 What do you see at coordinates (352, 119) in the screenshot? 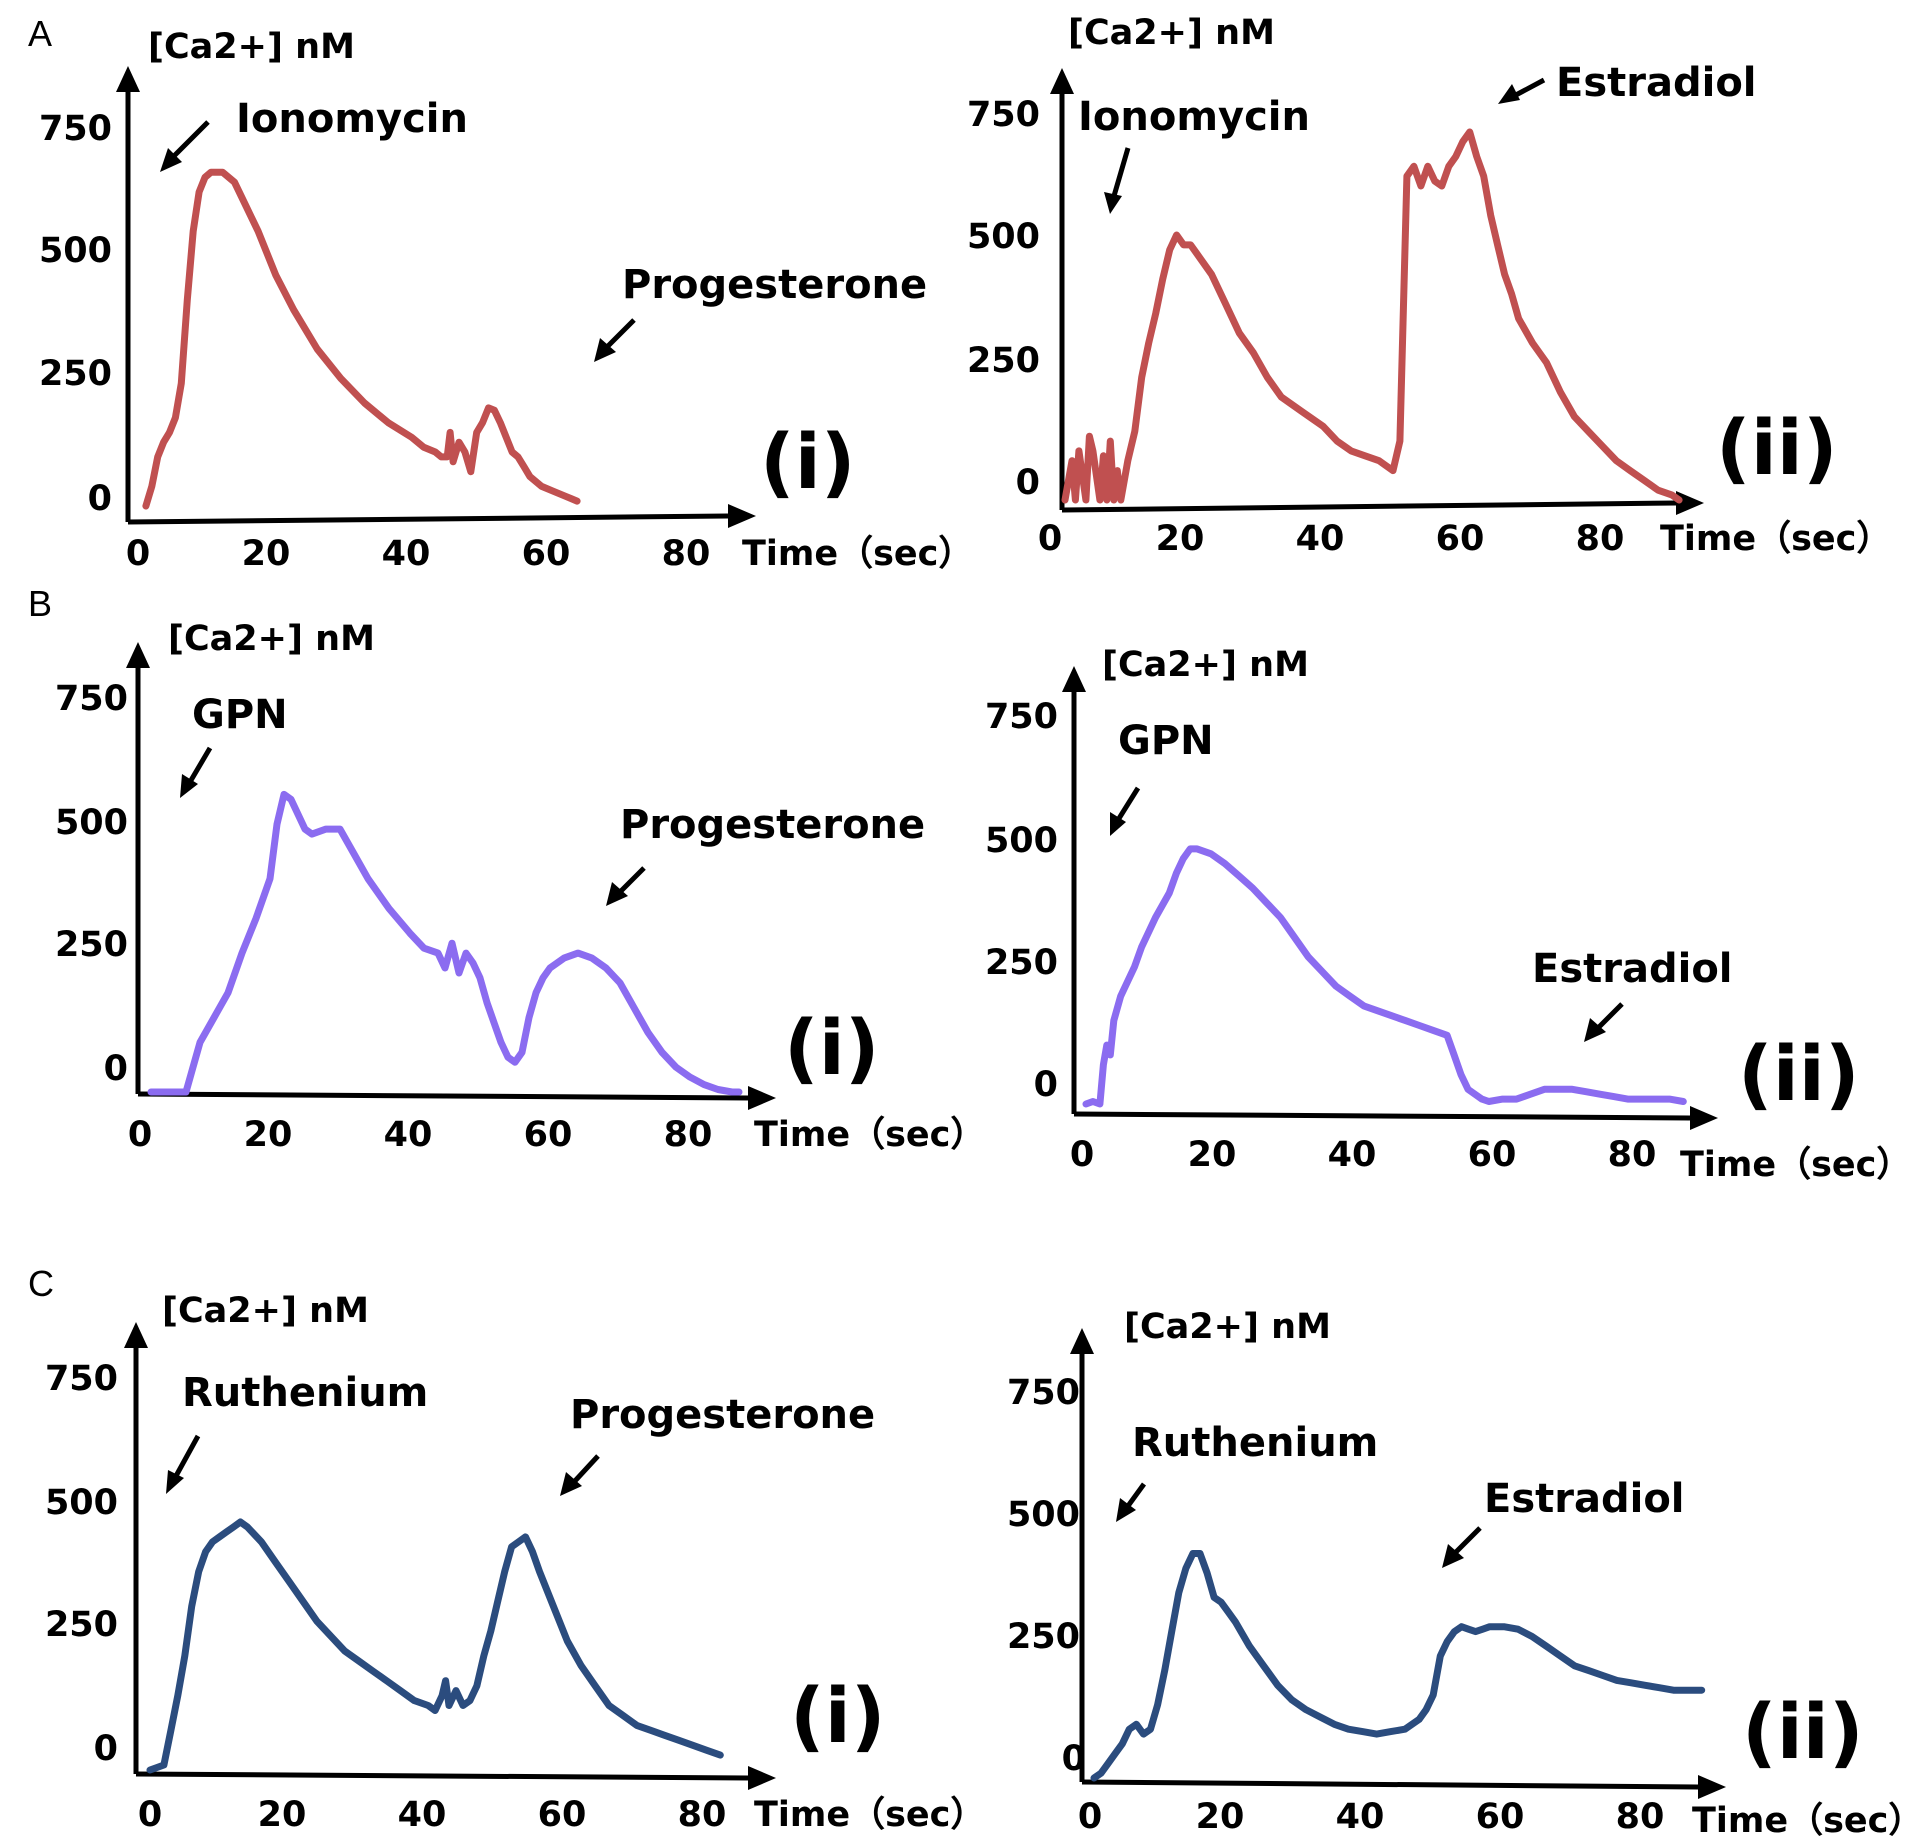
I see `annotation-ionomycin: Ionomycin` at bounding box center [352, 119].